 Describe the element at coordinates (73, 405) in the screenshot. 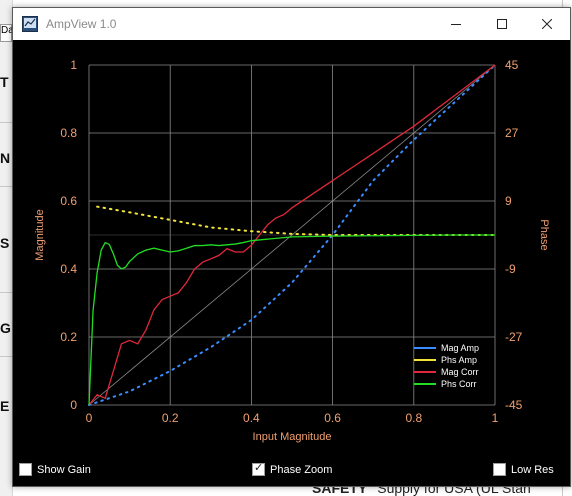

I see `y-tick-label: 0` at that location.